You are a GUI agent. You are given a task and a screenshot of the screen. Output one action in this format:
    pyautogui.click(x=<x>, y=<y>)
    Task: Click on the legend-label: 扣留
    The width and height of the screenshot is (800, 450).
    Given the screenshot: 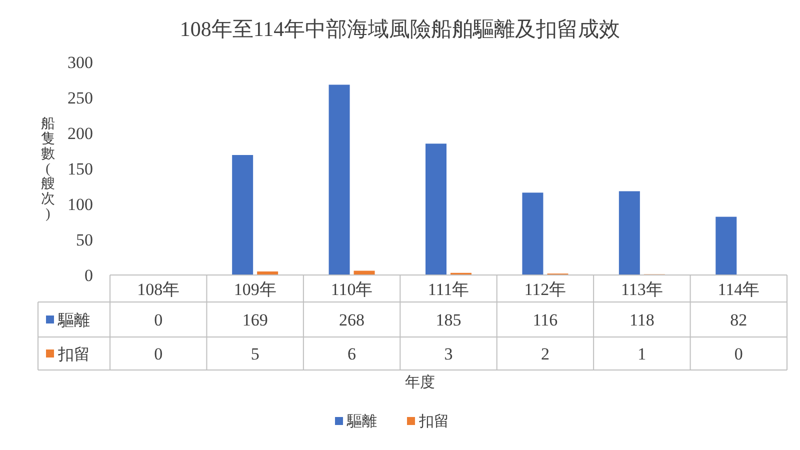 What is the action you would take?
    pyautogui.click(x=433, y=421)
    